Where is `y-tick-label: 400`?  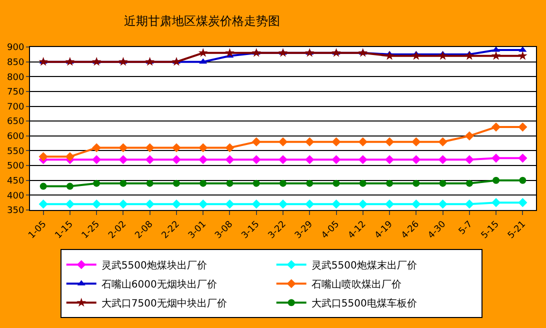
y-tick-label: 400 is located at coordinates (15, 196).